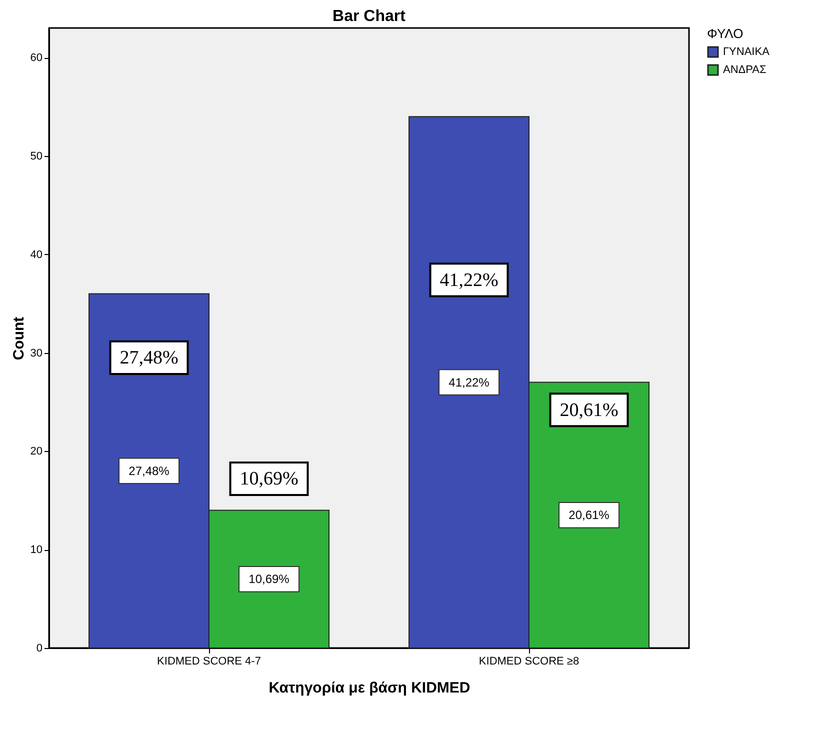 The image size is (816, 753). Describe the element at coordinates (744, 70) in the screenshot. I see `legend-label: ΑΝΔΡΑΣ` at that location.